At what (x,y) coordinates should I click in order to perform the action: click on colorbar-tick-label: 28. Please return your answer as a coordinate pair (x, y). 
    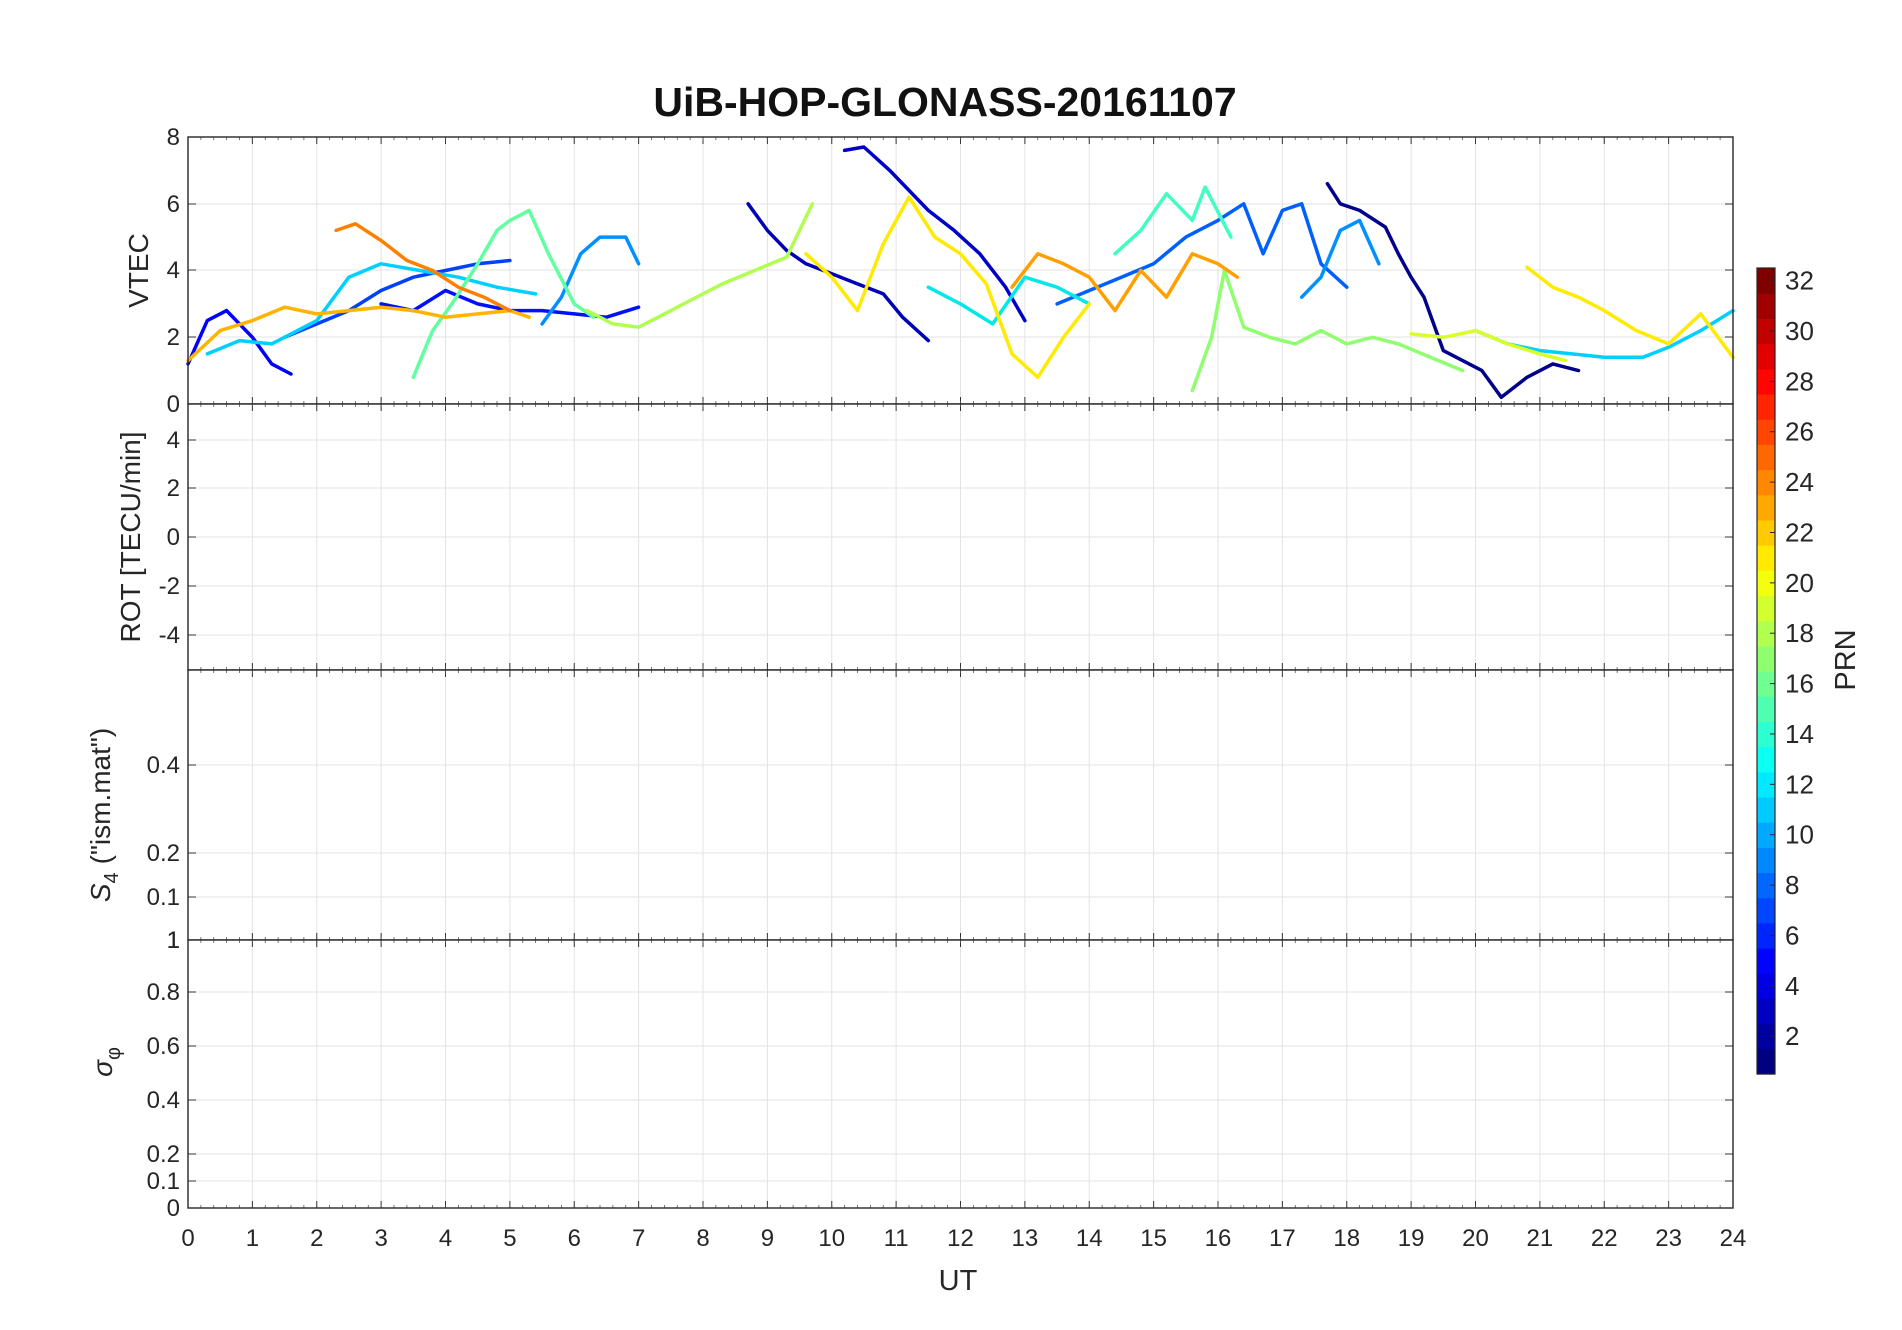
    Looking at the image, I should click on (1799, 381).